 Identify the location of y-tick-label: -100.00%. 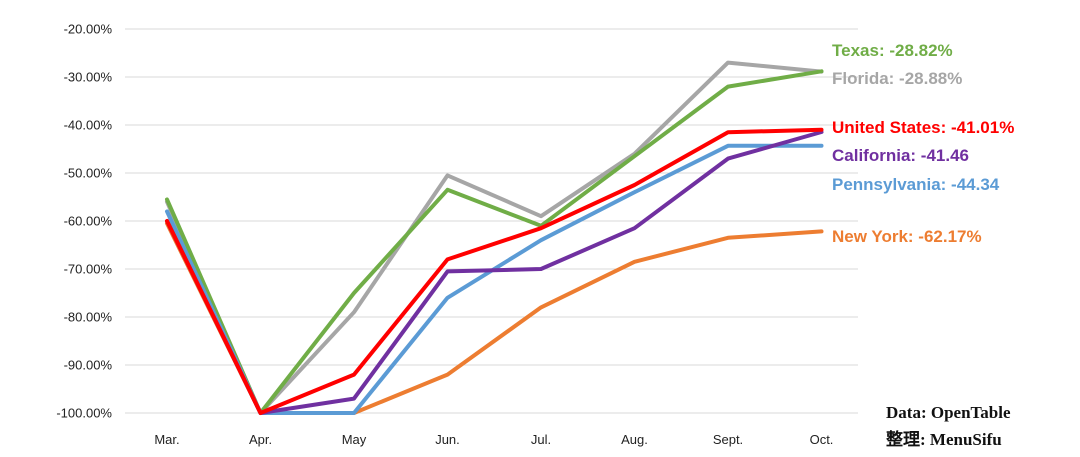
(84, 413).